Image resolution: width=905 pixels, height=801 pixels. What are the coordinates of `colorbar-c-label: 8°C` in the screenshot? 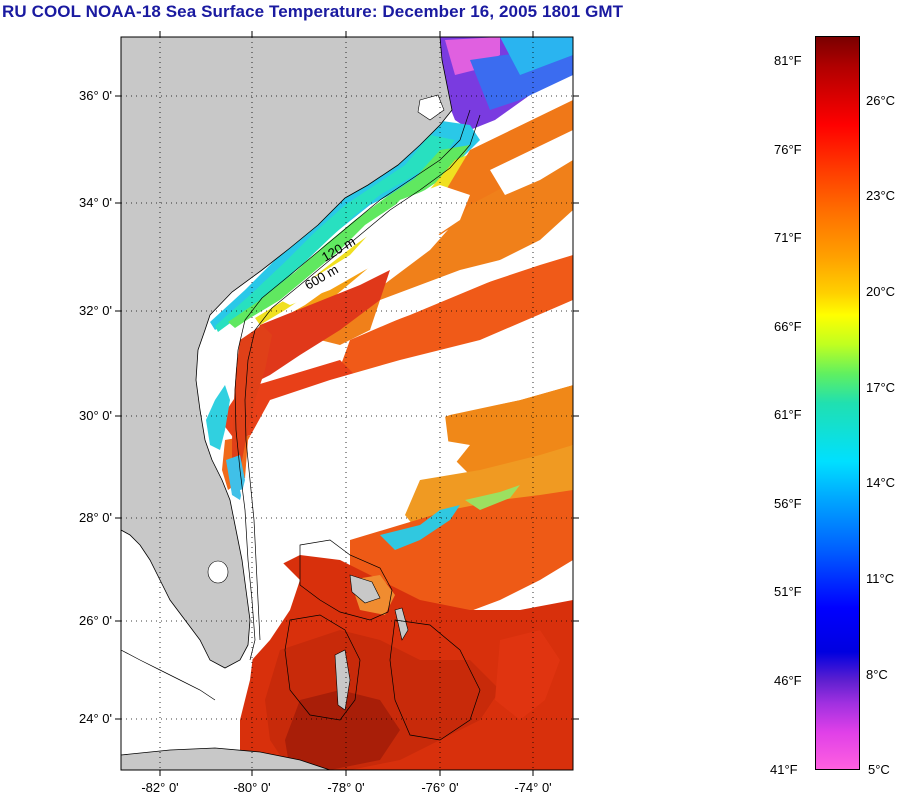 It's located at (877, 674).